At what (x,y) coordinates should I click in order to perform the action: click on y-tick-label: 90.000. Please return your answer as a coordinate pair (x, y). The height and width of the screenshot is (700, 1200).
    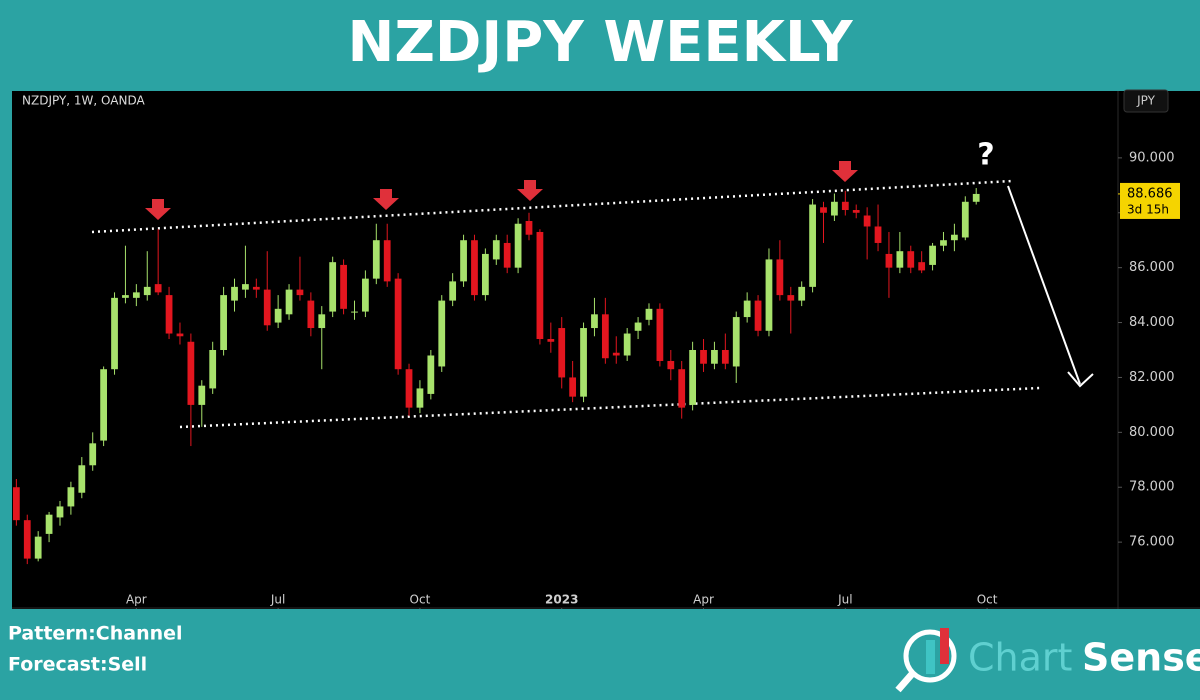
    Looking at the image, I should click on (1152, 157).